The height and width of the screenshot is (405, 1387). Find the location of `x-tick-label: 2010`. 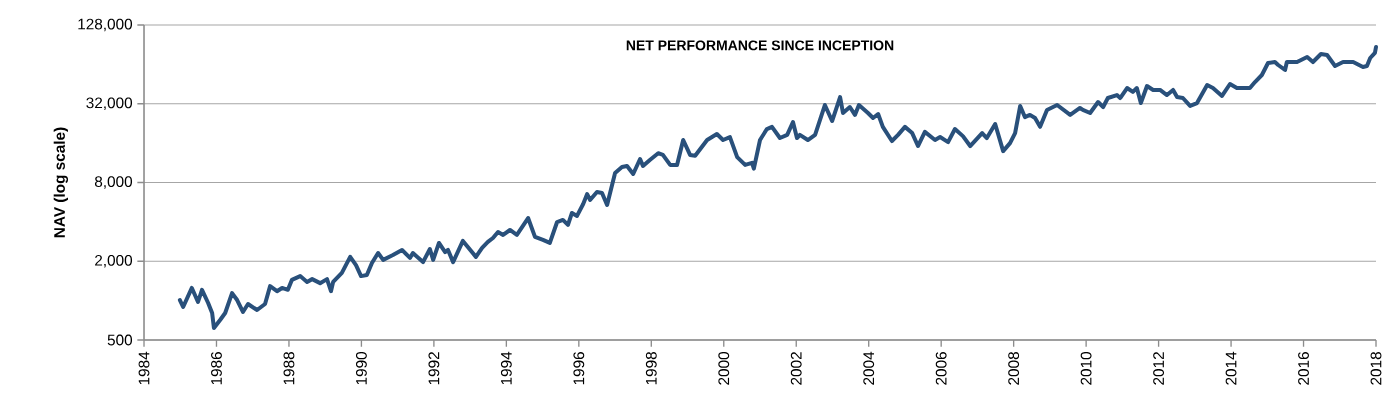

x-tick-label: 2010 is located at coordinates (1086, 368).